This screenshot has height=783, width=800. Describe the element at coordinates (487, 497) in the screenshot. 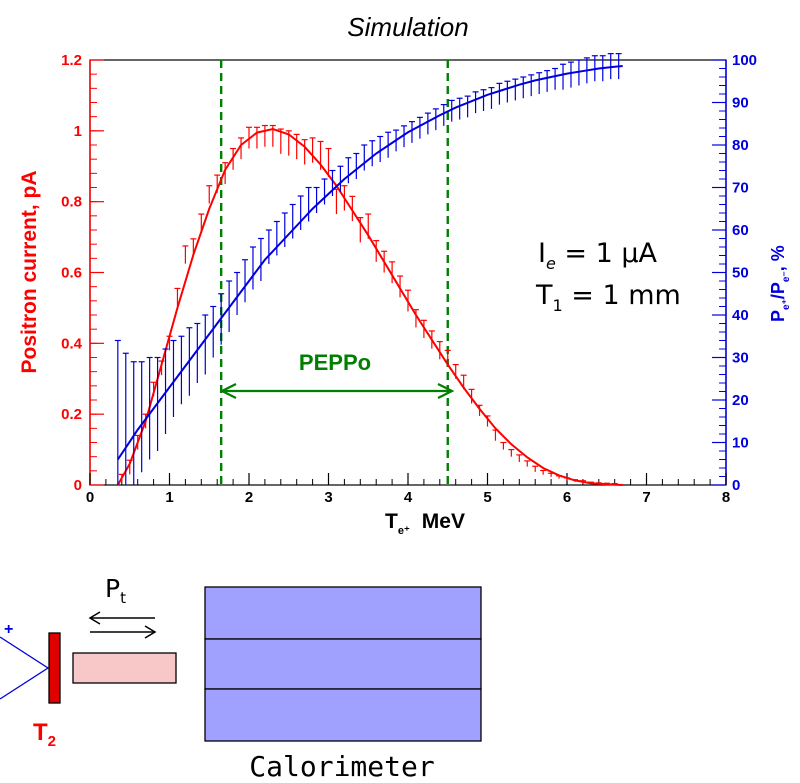

I see `x-tick-label: 5` at that location.